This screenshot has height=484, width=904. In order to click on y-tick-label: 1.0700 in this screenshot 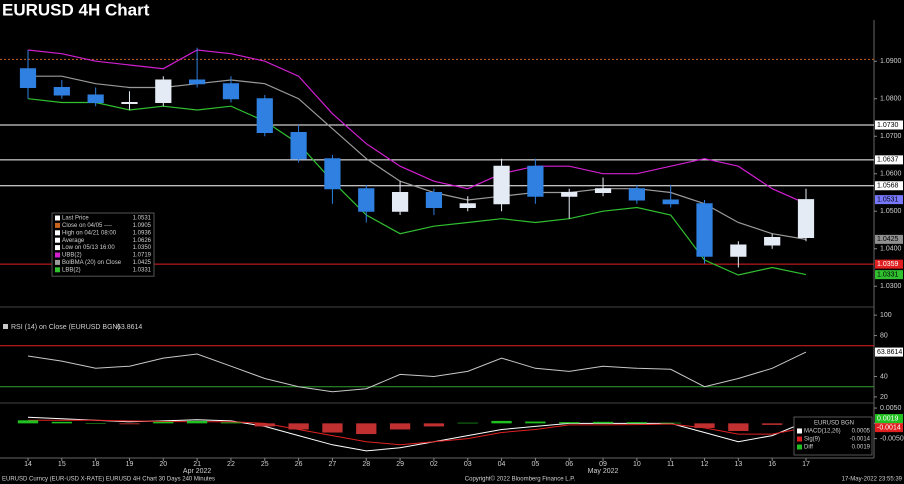, I will do `click(891, 136)`.